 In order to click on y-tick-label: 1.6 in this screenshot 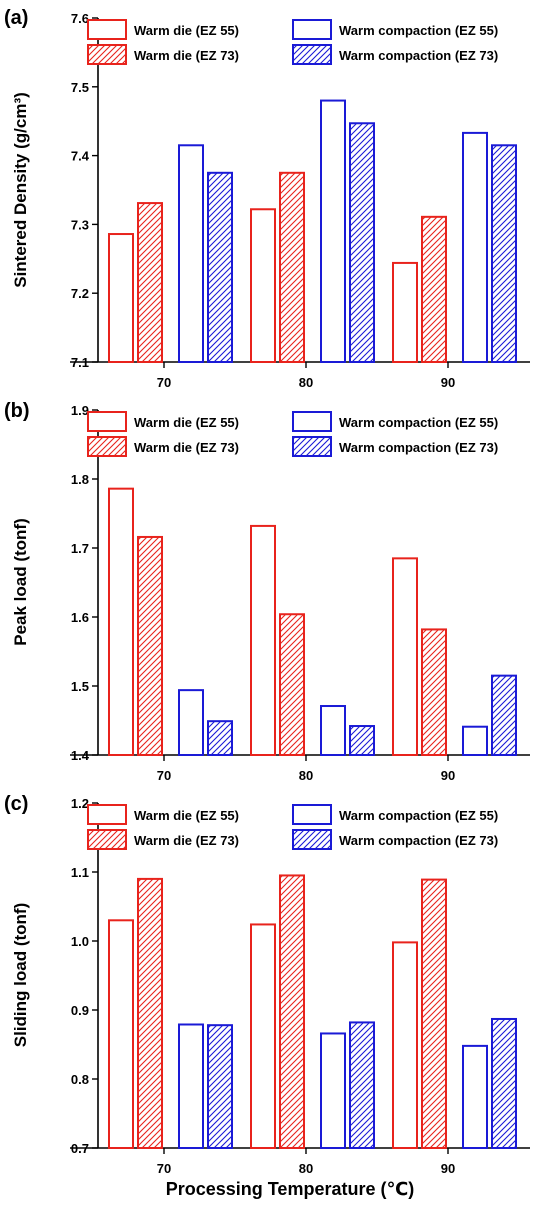, I will do `click(80, 617)`.